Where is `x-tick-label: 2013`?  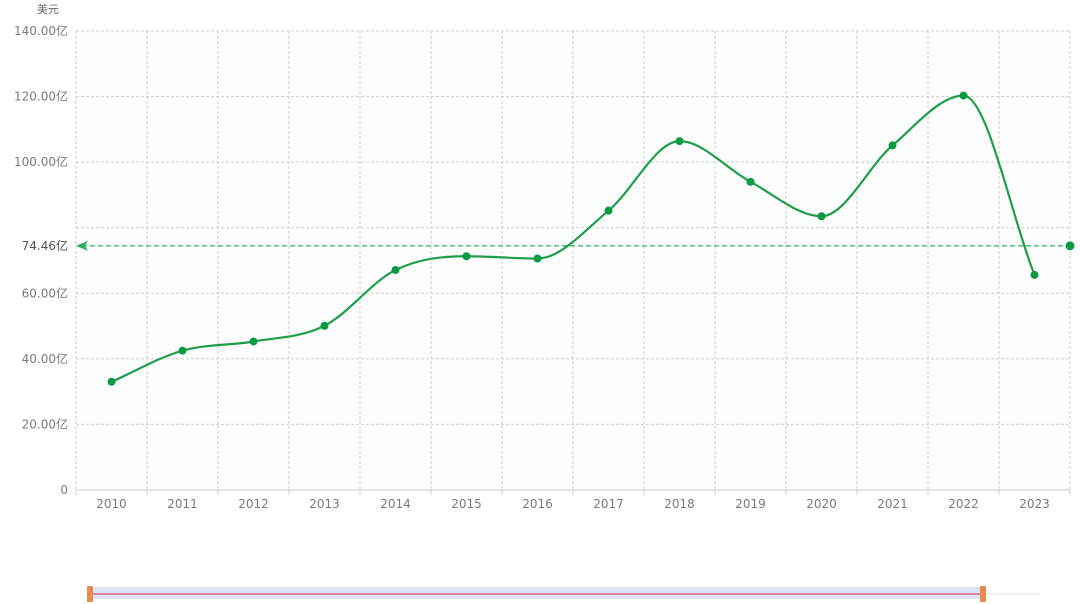 x-tick-label: 2013 is located at coordinates (324, 504).